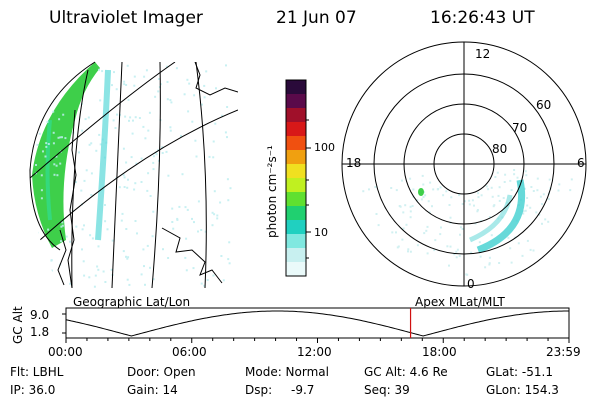  Describe the element at coordinates (439, 352) in the screenshot. I see `x-tick-1800: 18:00` at that location.